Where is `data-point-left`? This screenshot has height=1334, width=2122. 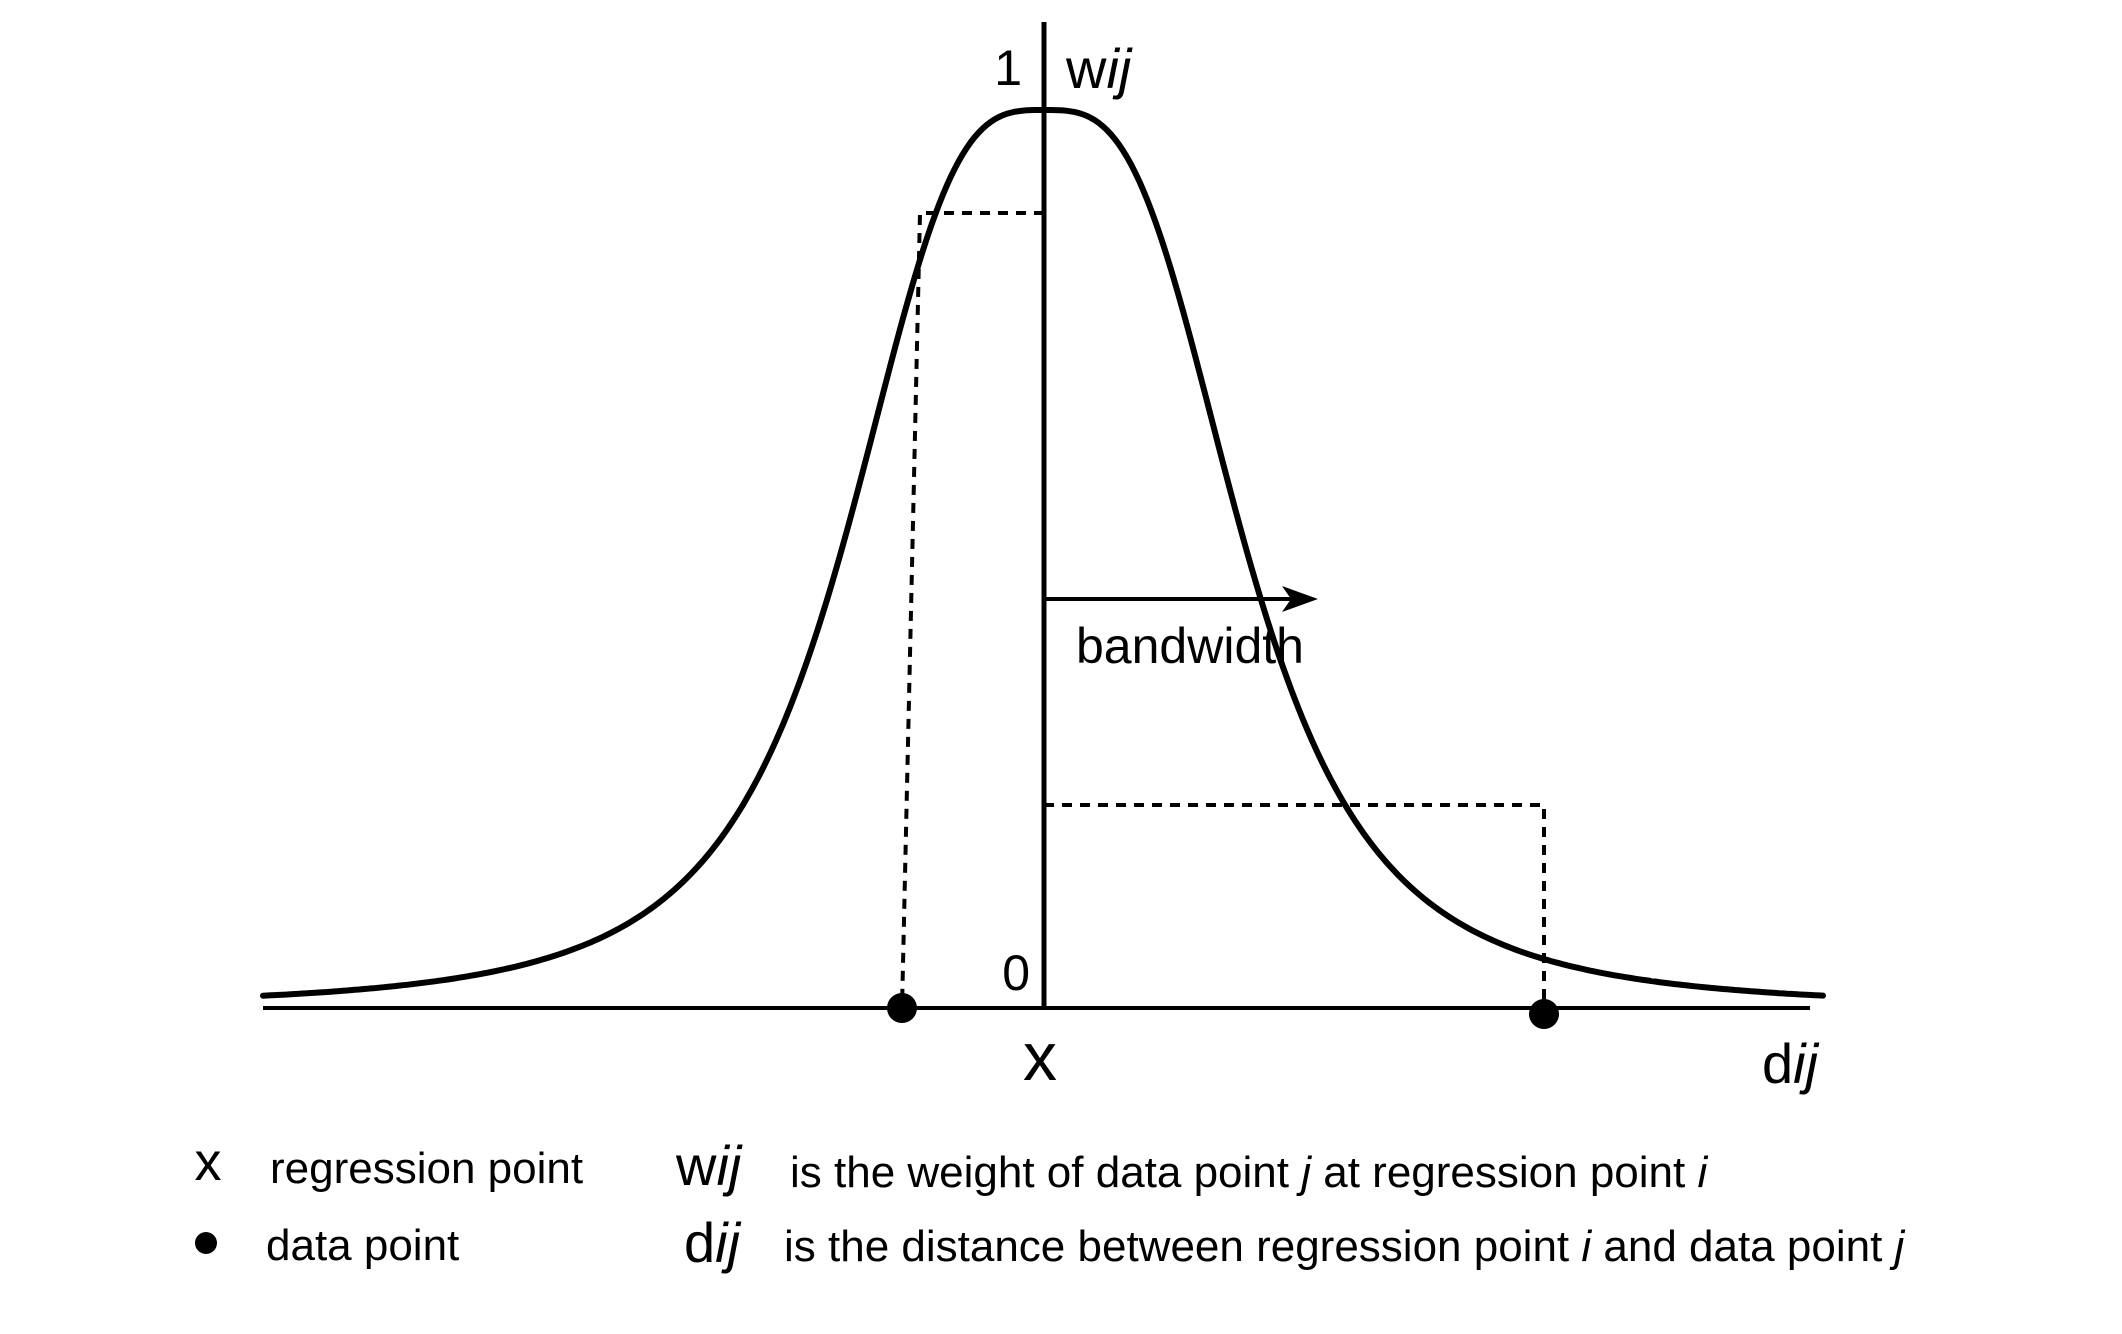
data-point-left is located at coordinates (902, 1008).